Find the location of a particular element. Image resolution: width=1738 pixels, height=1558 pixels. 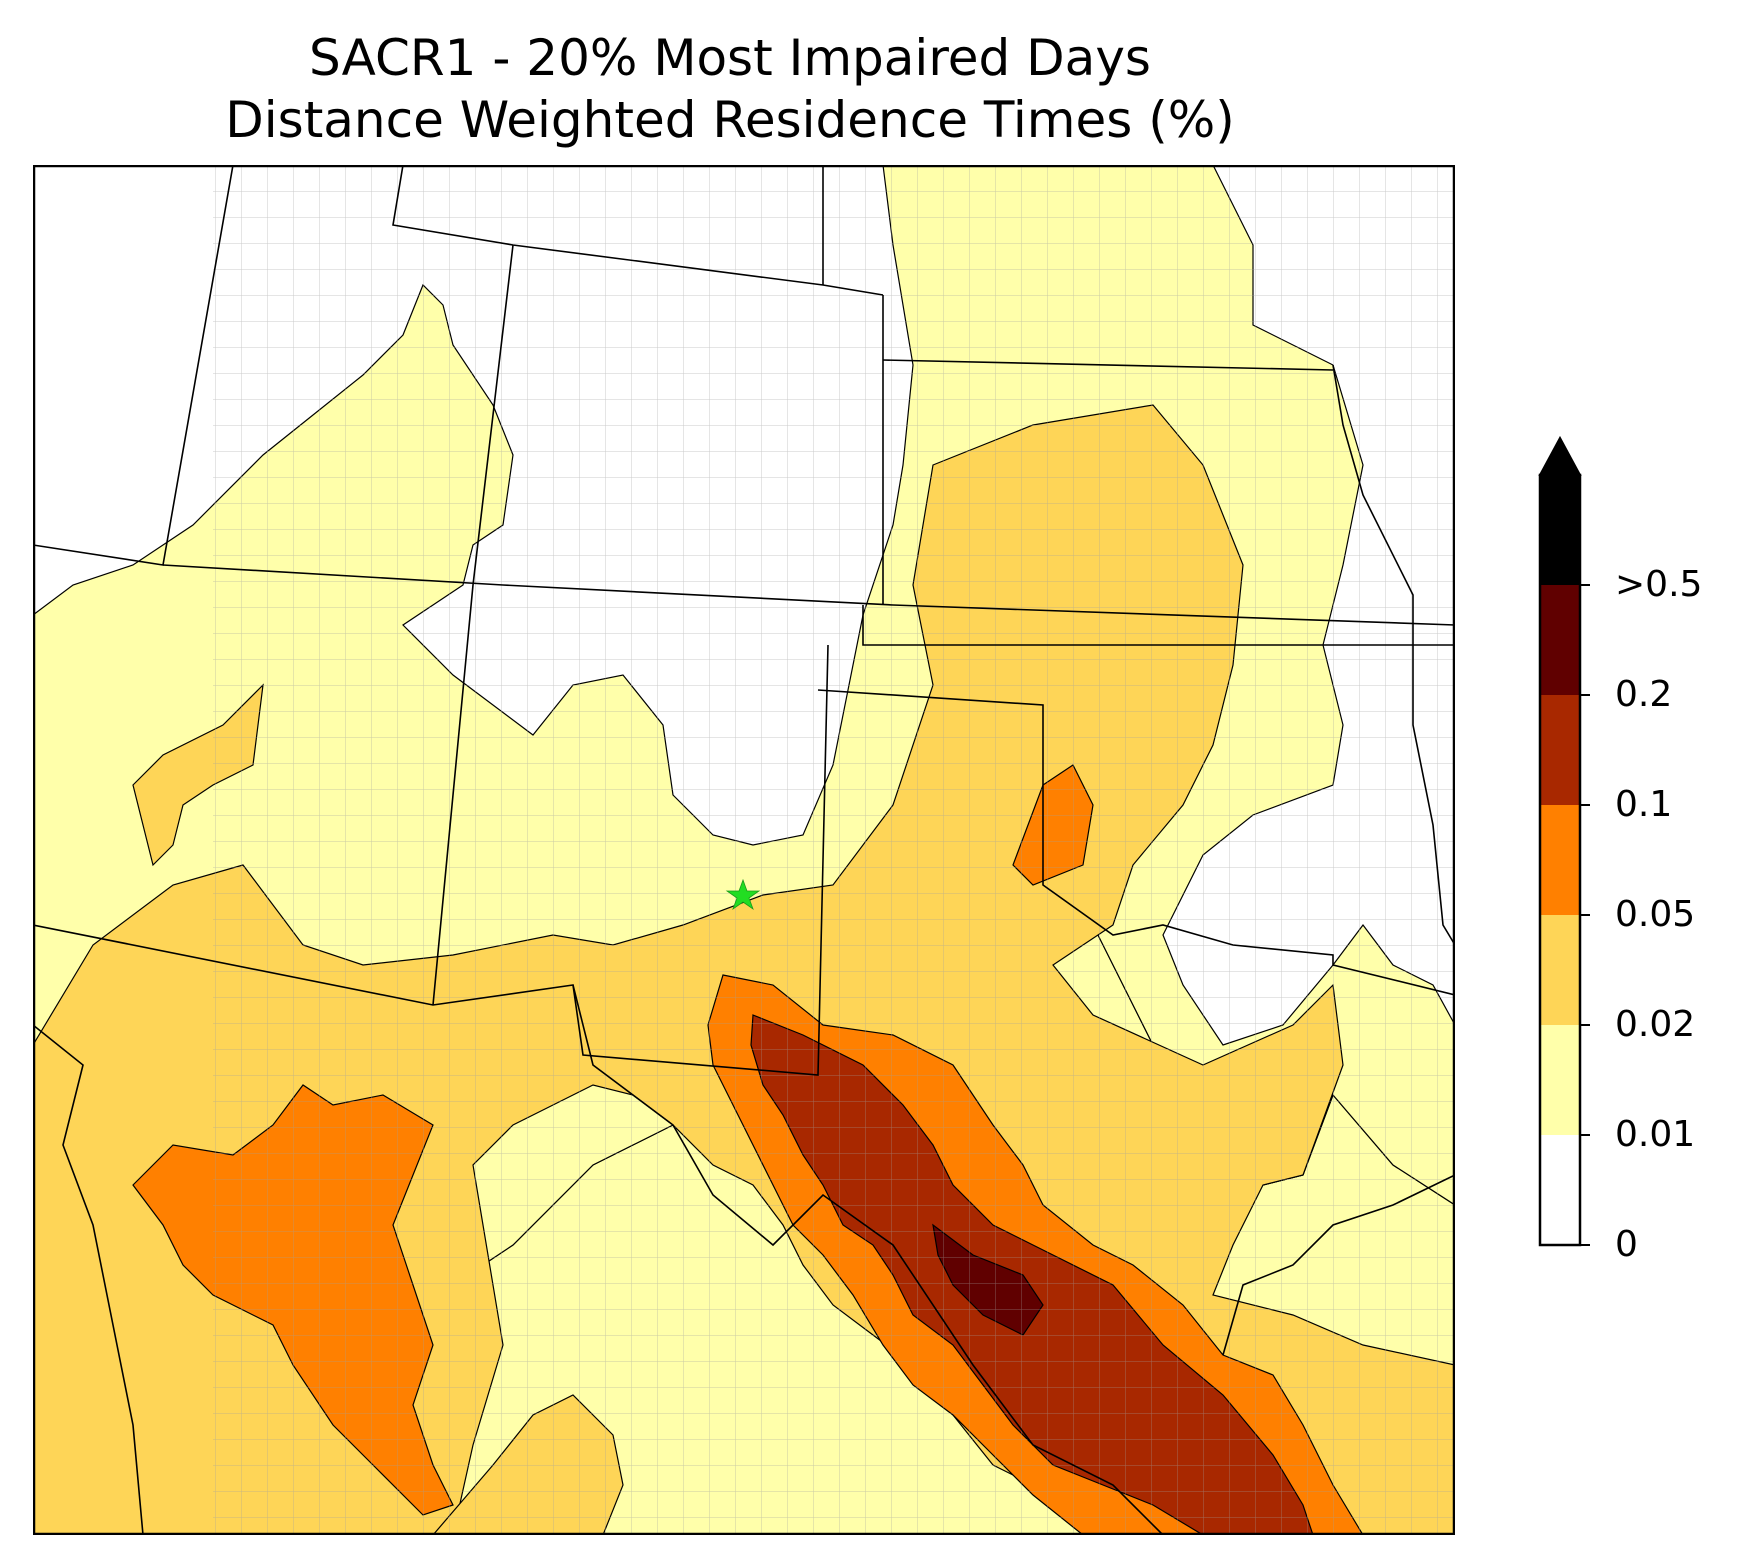

colorbar-extend-arrow is located at coordinates (1560, 455).